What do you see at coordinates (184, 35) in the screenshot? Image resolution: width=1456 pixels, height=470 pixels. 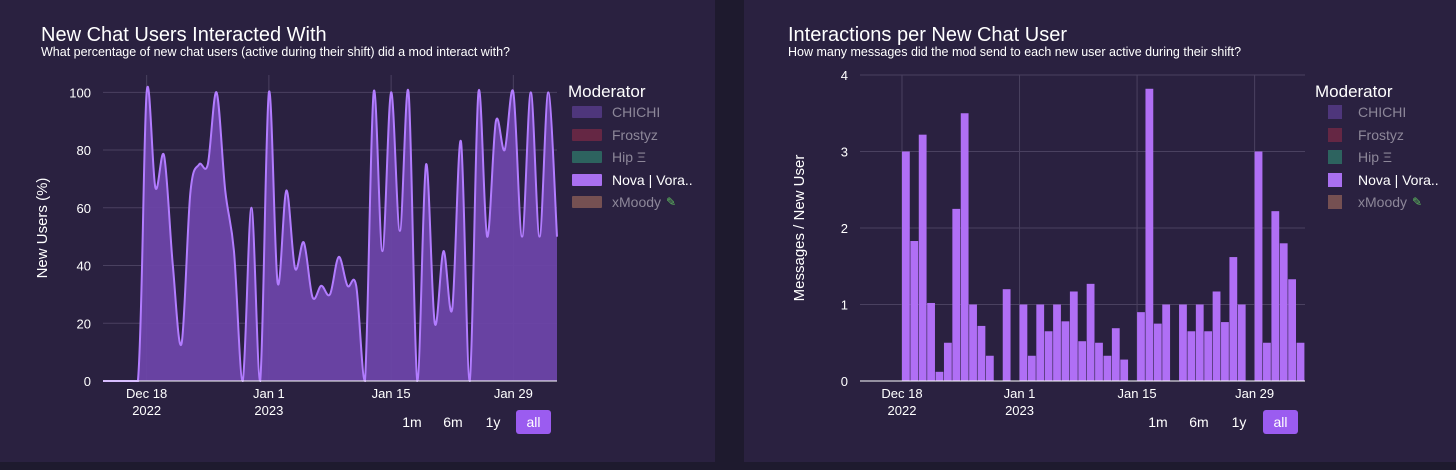 I see `chart-title: New Chat Users Interacted With` at bounding box center [184, 35].